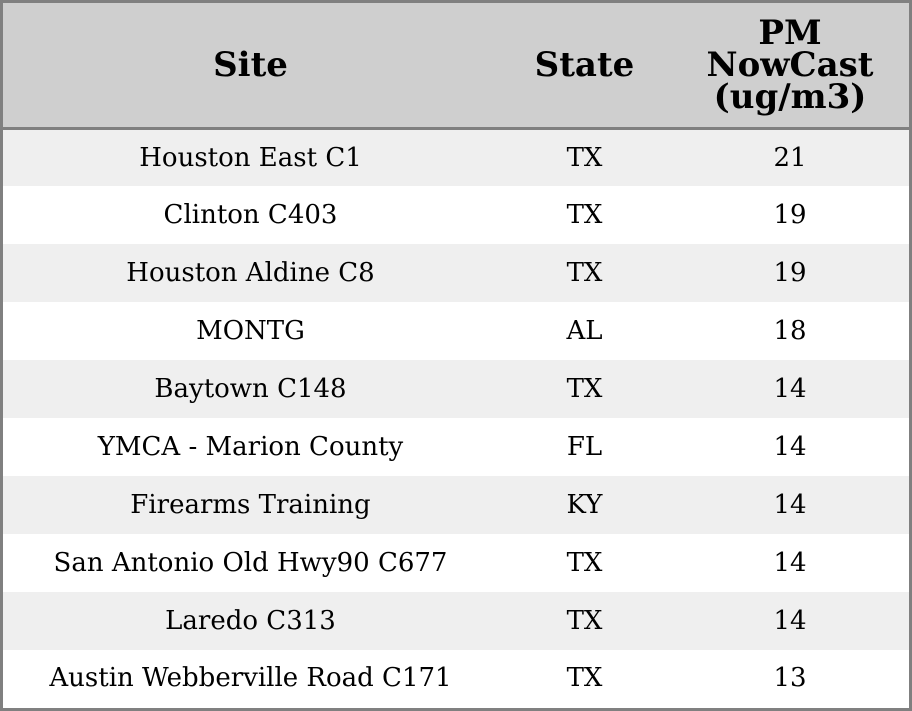 This screenshot has width=912, height=711. Describe the element at coordinates (456, 389) in the screenshot. I see `table-row: Baytown C148 TX 14` at that location.